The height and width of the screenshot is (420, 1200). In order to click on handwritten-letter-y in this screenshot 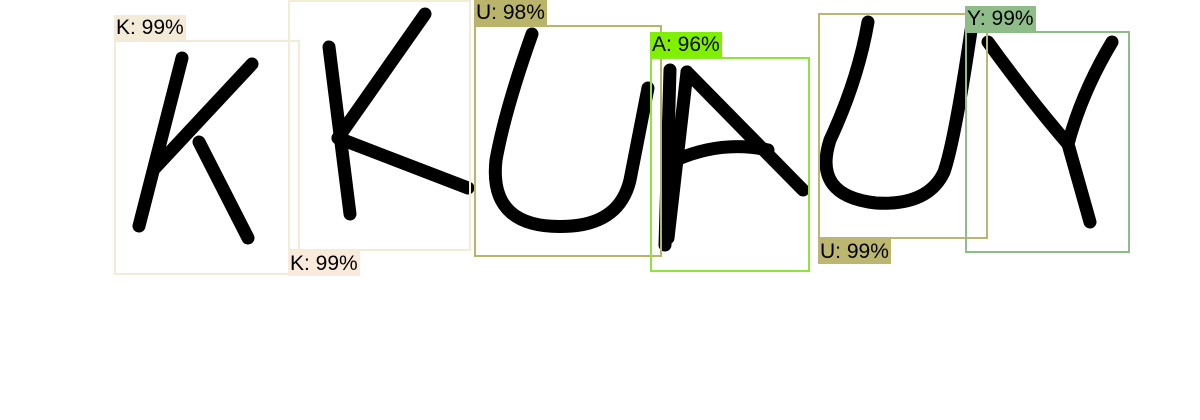, I will do `click(1050, 132)`.